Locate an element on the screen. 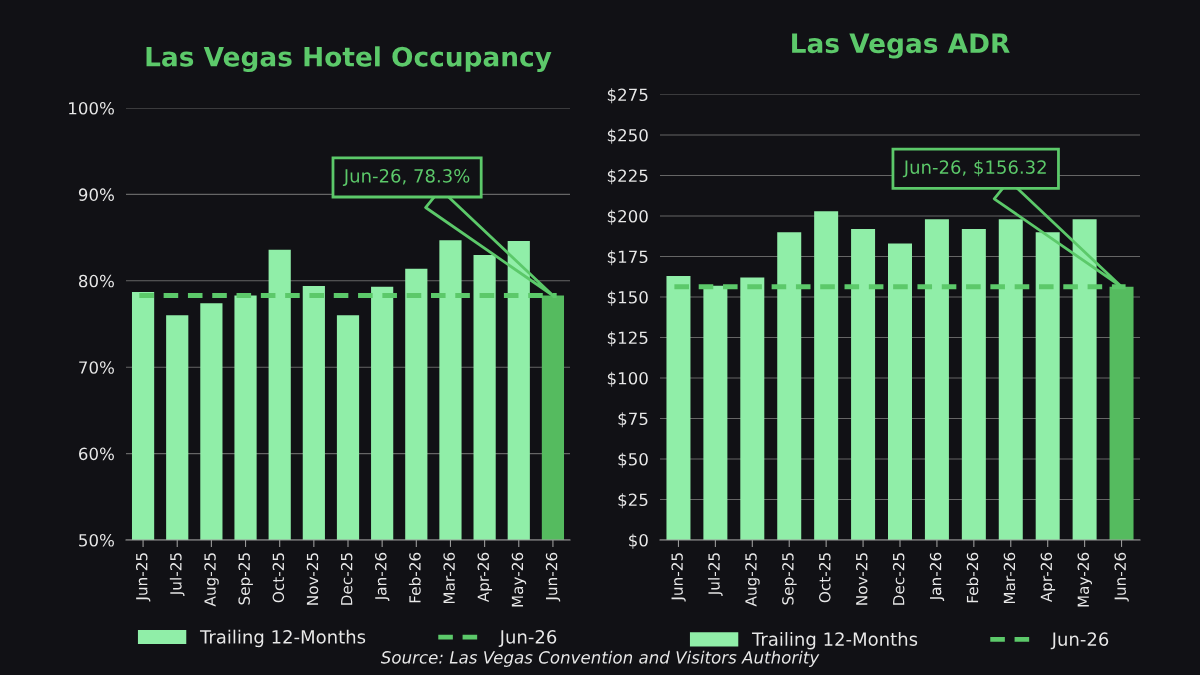 The height and width of the screenshot is (675, 1200). y-tick-label: $50 is located at coordinates (633, 460).